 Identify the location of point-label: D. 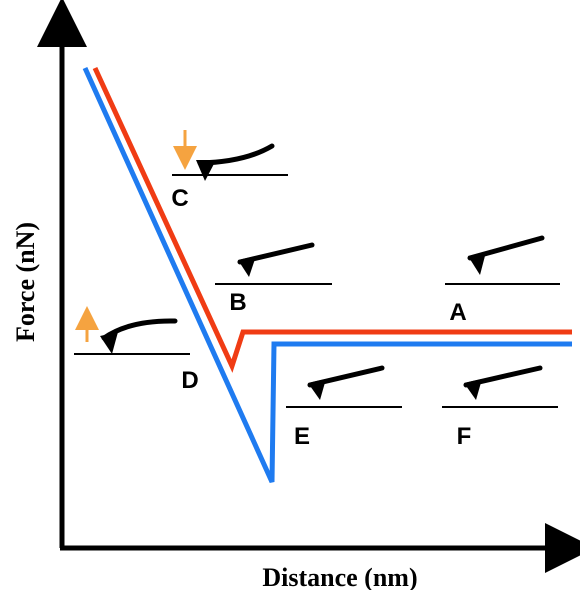
(189, 380).